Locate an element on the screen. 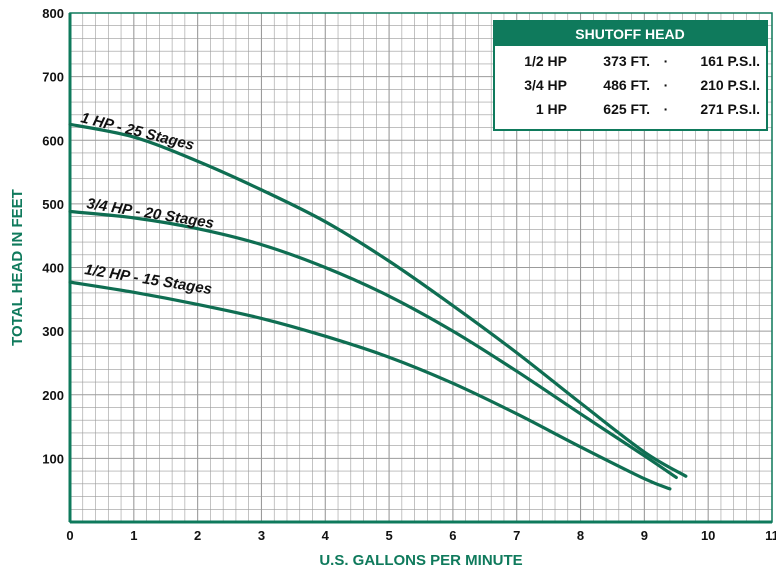 This screenshot has height=572, width=776. x-tick-label: 1 is located at coordinates (133, 535).